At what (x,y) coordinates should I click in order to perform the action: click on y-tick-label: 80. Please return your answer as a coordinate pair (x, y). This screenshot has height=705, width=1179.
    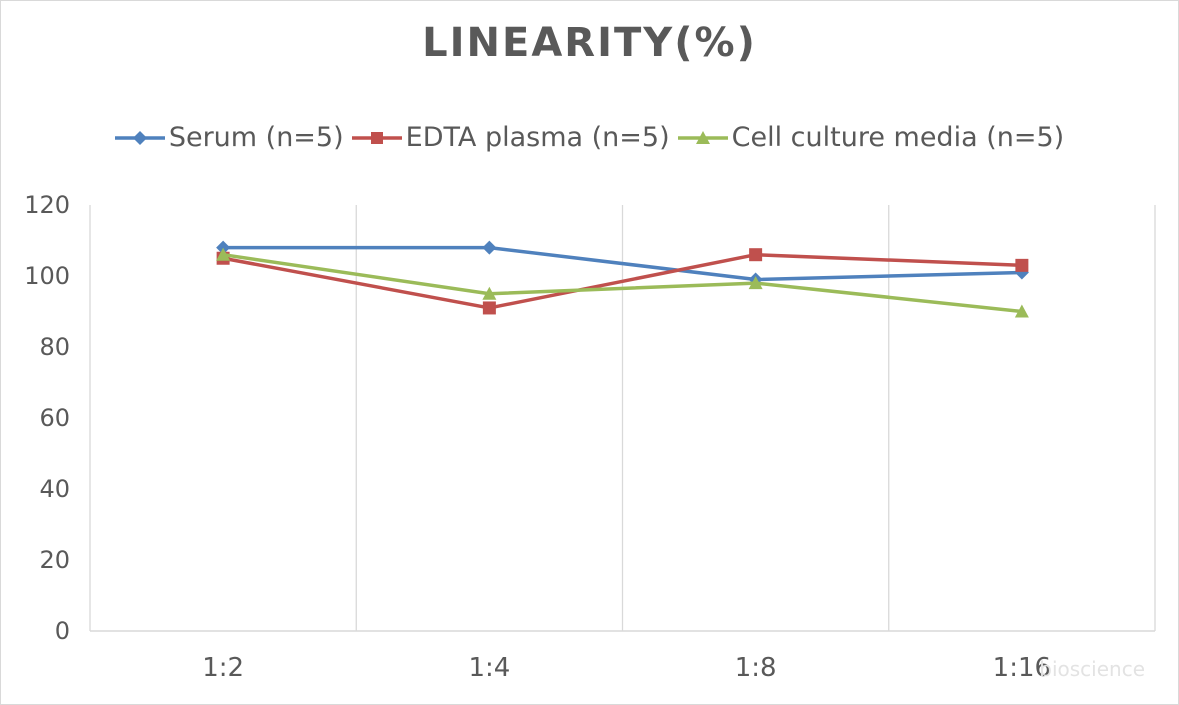
    Looking at the image, I should click on (54, 347).